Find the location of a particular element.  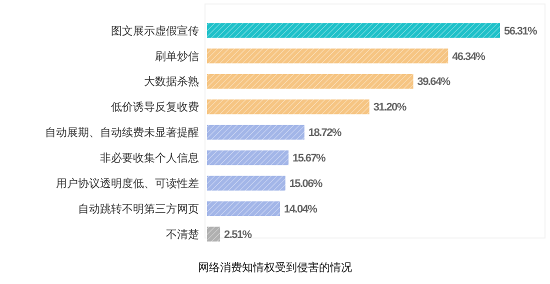

data-label: 18.72% is located at coordinates (325, 133).